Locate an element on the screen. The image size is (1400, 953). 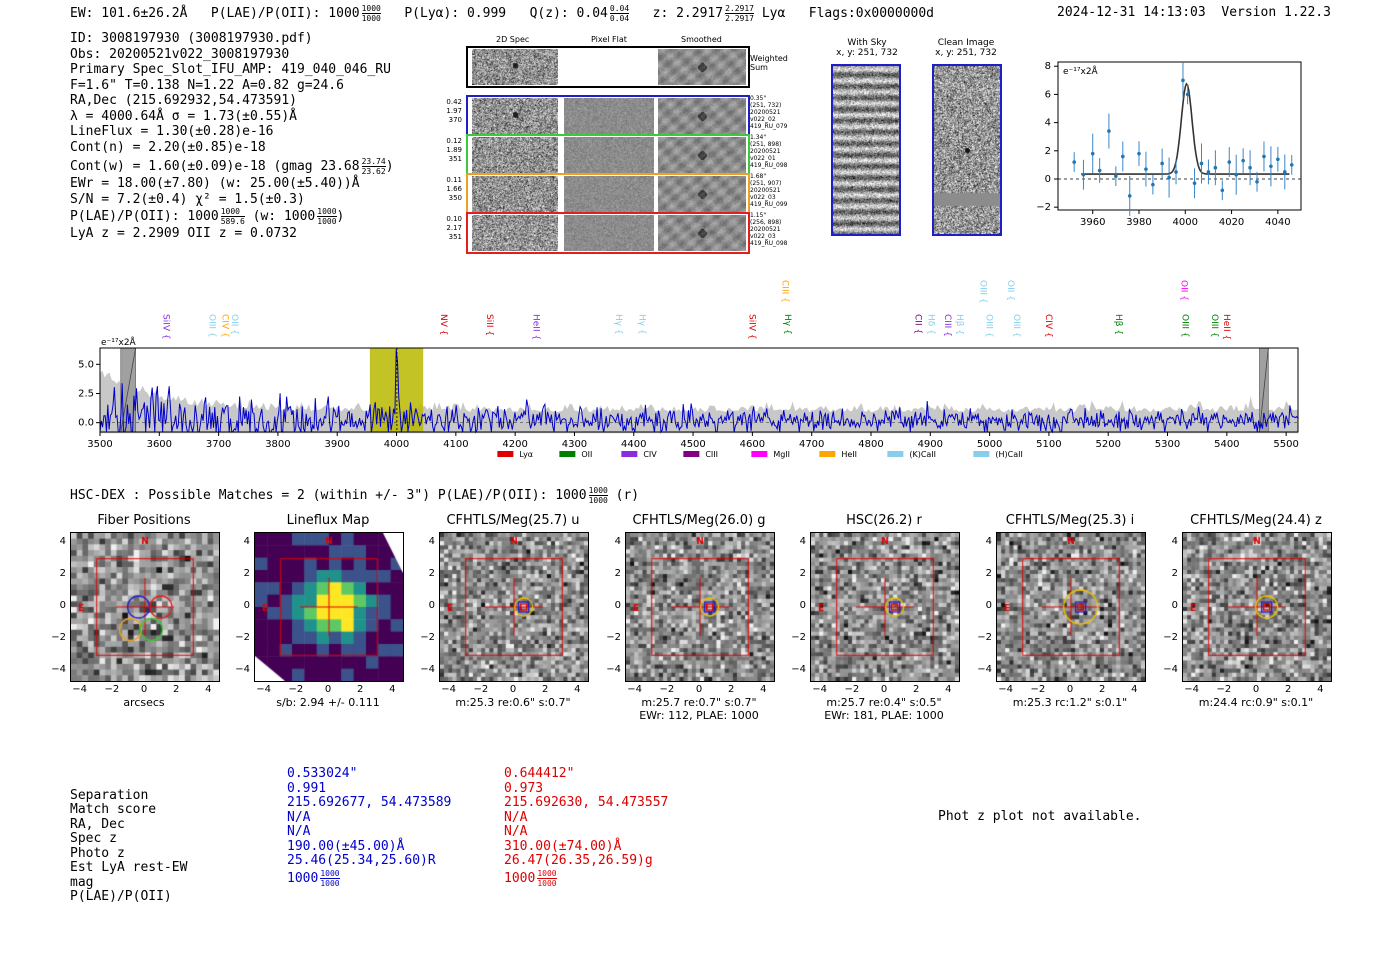
header-z-line: Lyα is located at coordinates (773, 13).